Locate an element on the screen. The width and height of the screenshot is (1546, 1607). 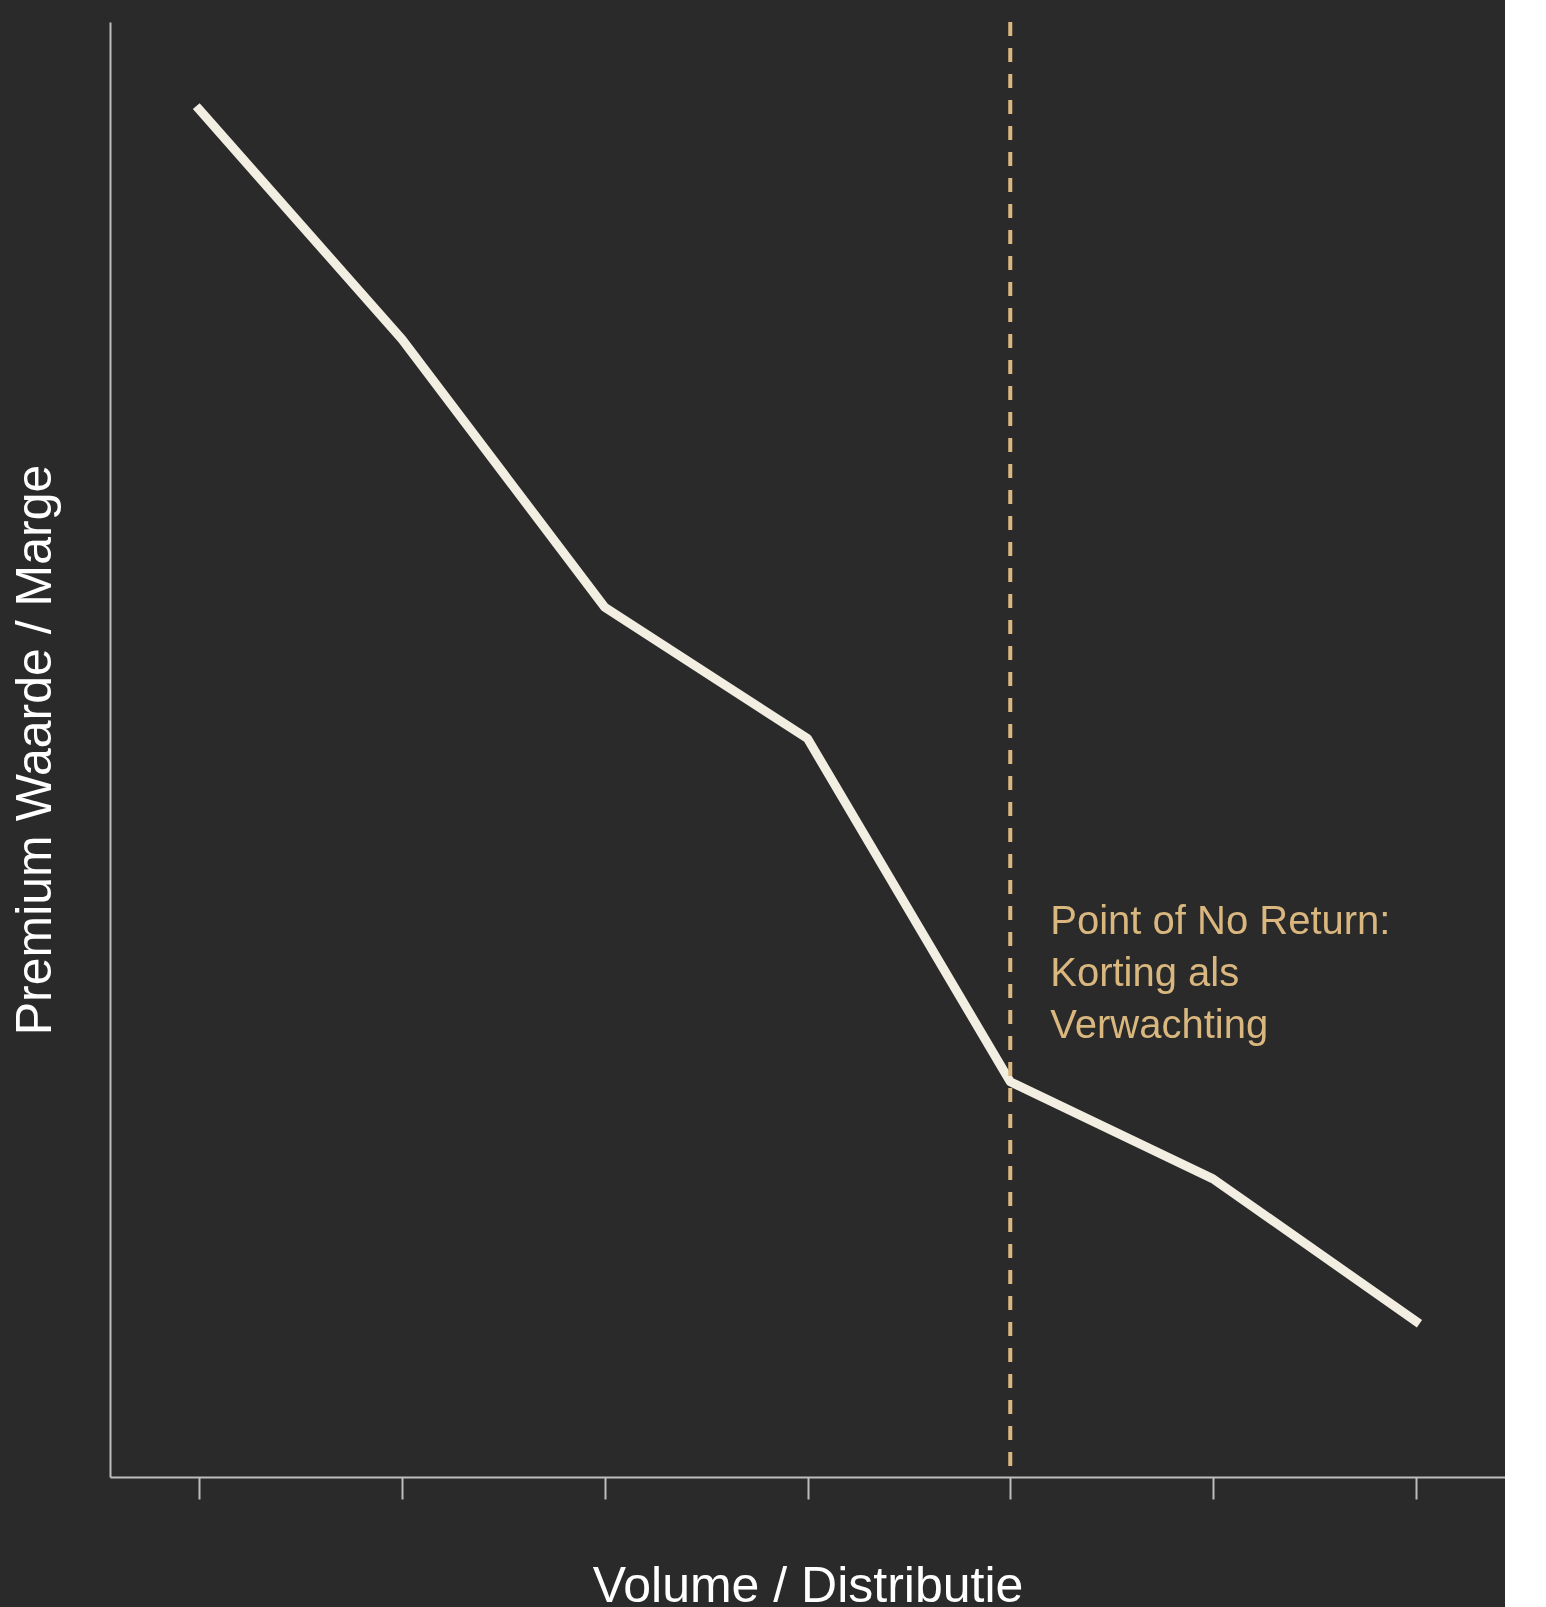
y-axis-title: Premium Waarde / Marge is located at coordinates (33, 750).